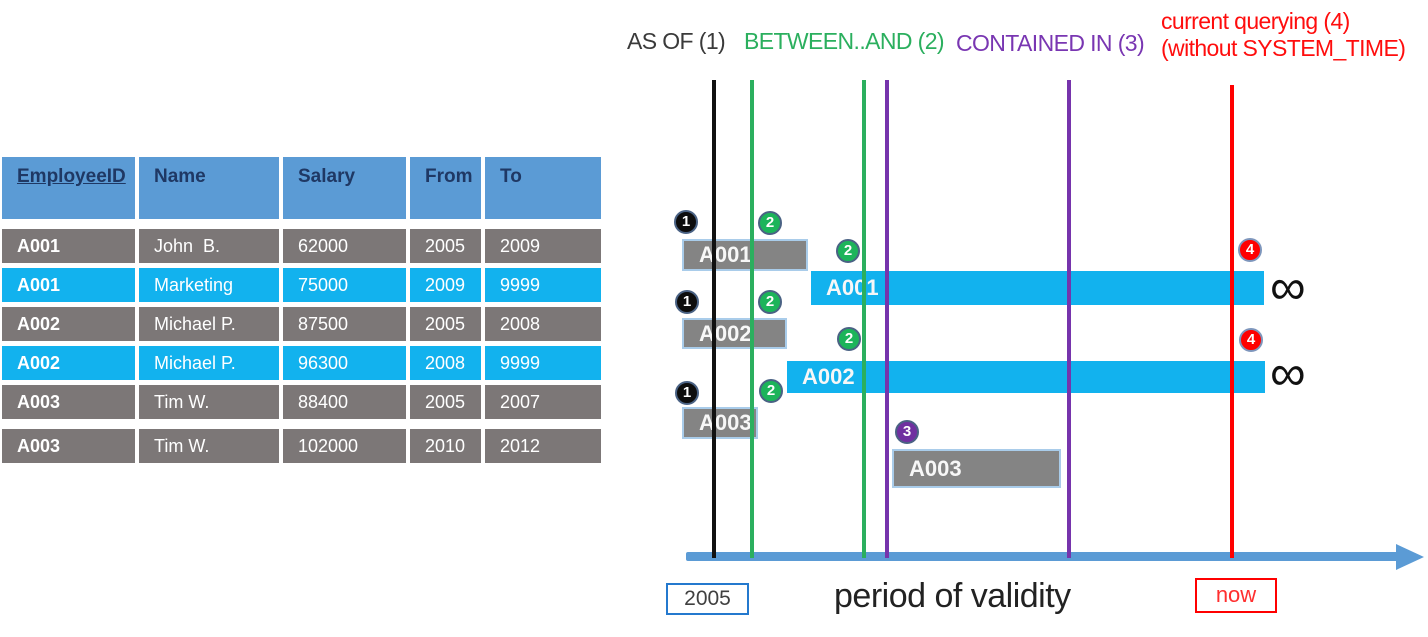  What do you see at coordinates (752, 319) in the screenshot?
I see `between-start-line` at bounding box center [752, 319].